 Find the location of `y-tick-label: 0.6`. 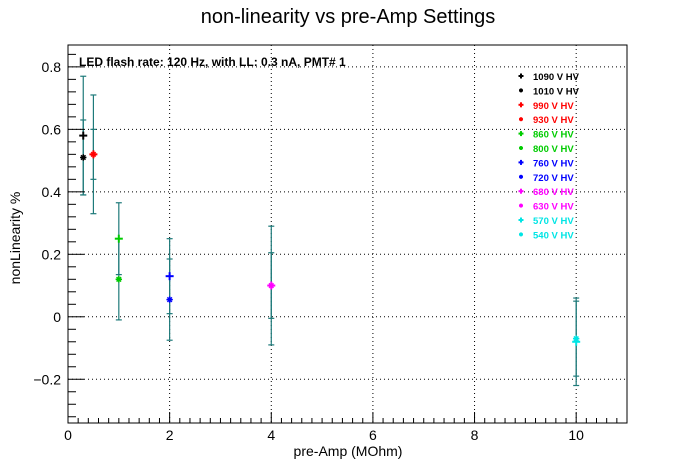

y-tick-label: 0.6 is located at coordinates (52, 129).